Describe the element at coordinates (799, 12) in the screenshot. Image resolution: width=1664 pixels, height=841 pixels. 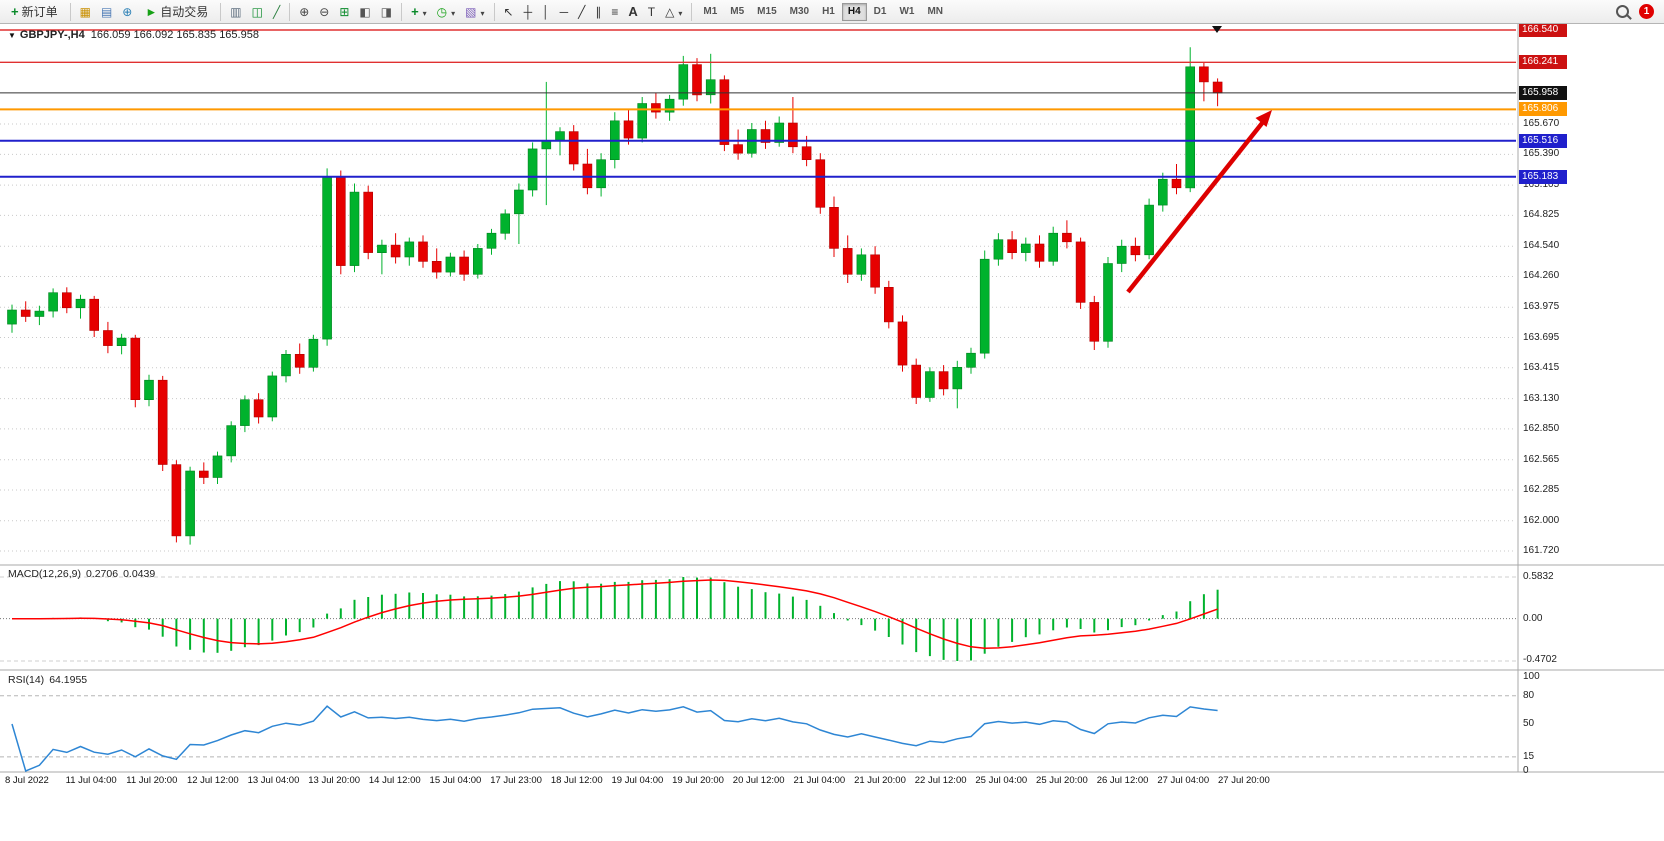
I see `timeframe-m30: M30` at that location.